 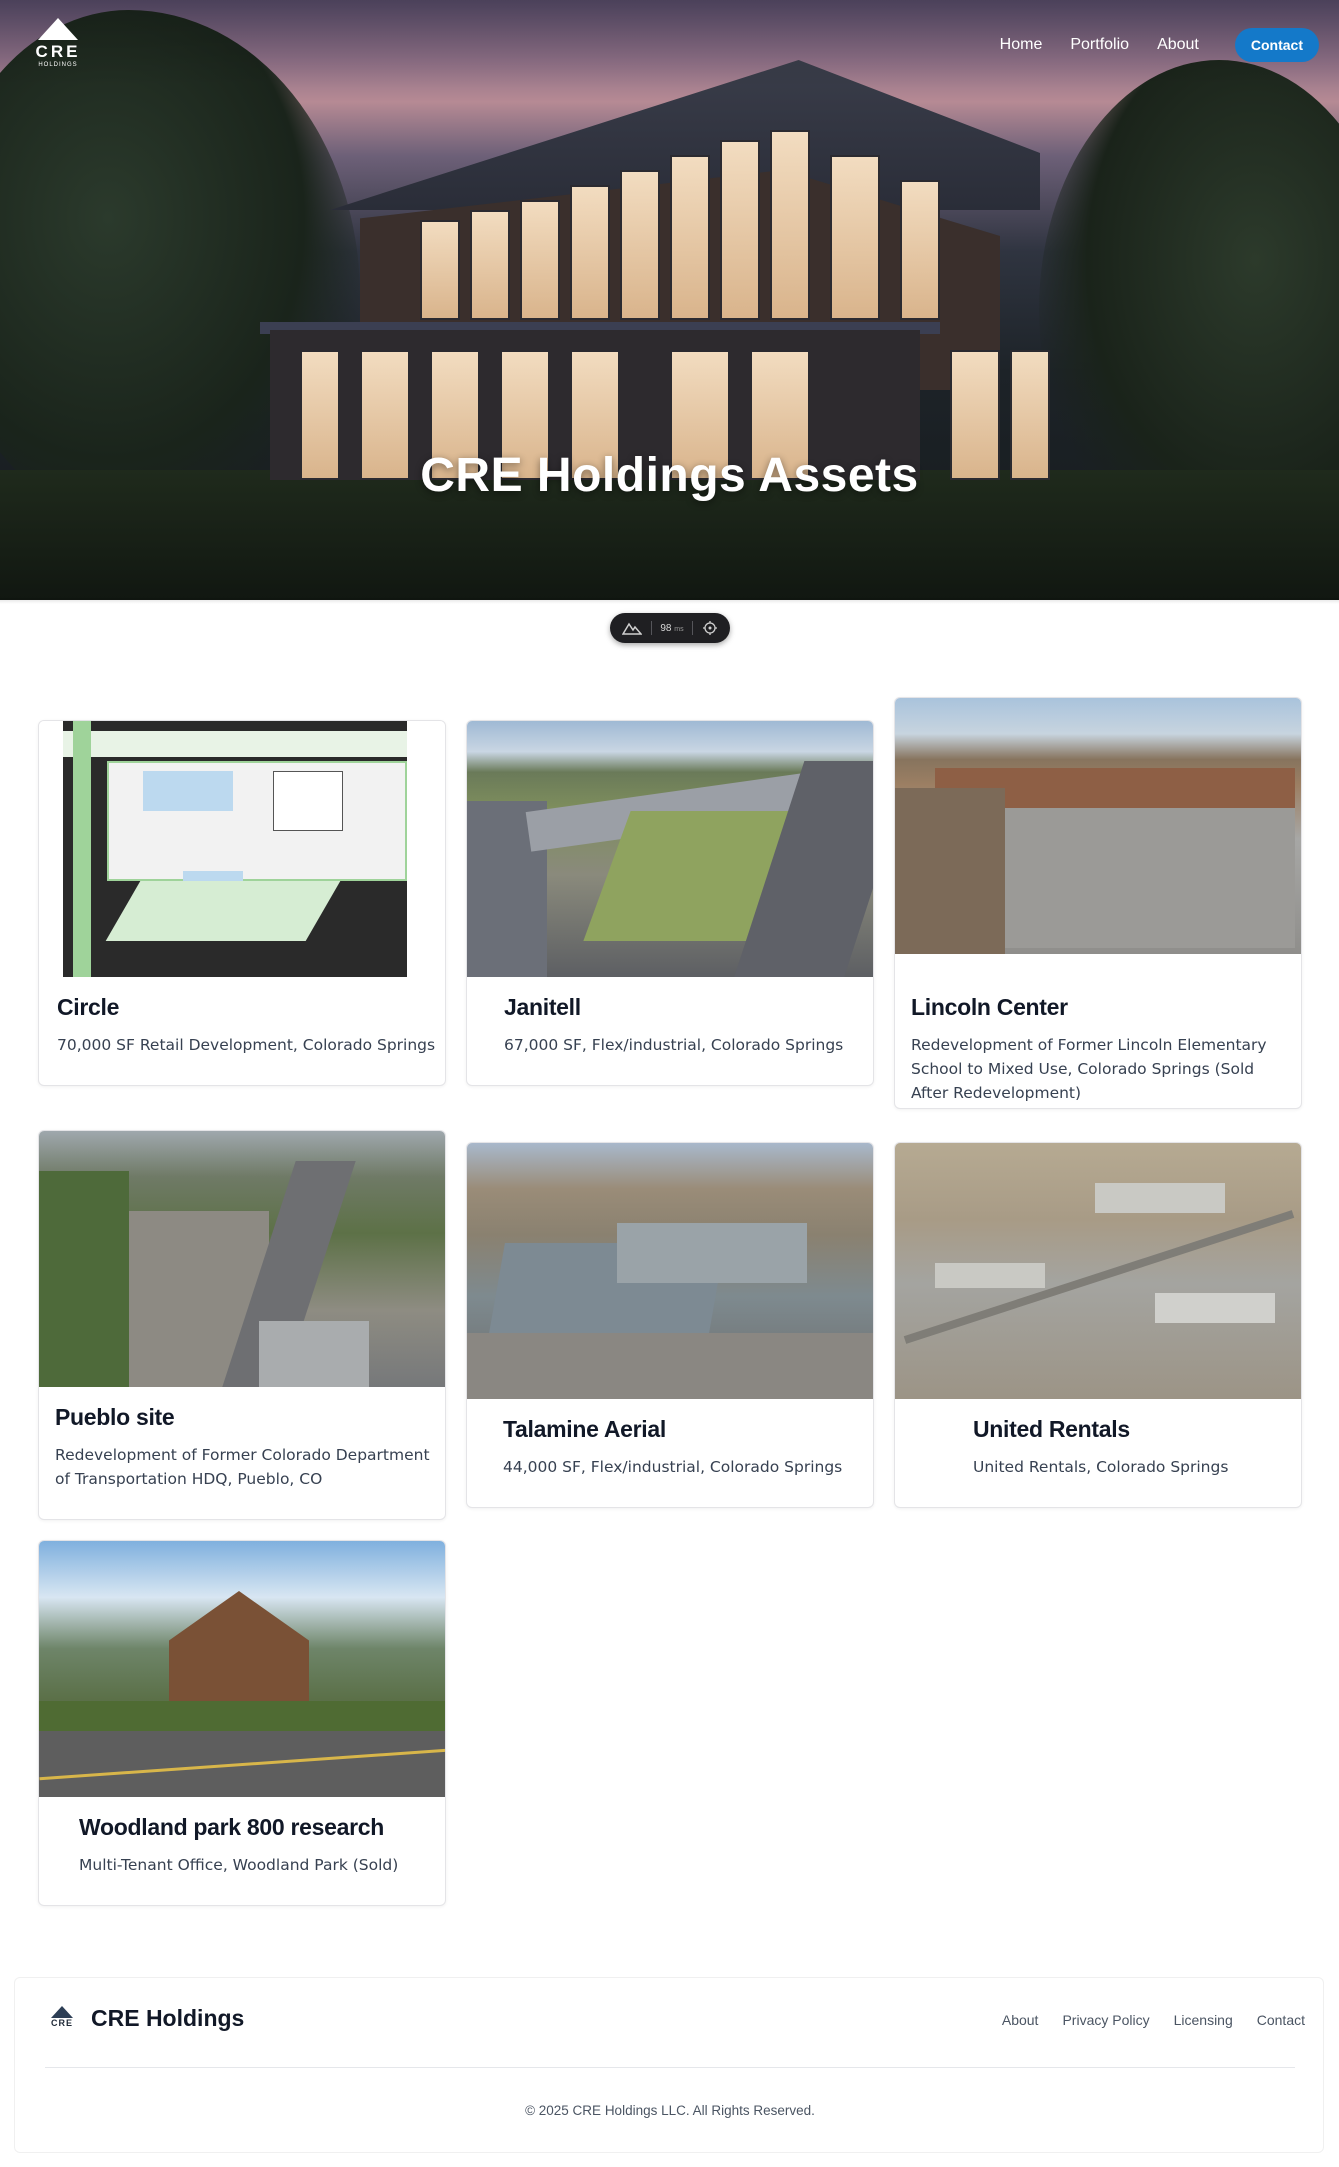 I want to click on footer-nav: About Privacy Policy Licensing Contact, so click(x=1141, y=2020).